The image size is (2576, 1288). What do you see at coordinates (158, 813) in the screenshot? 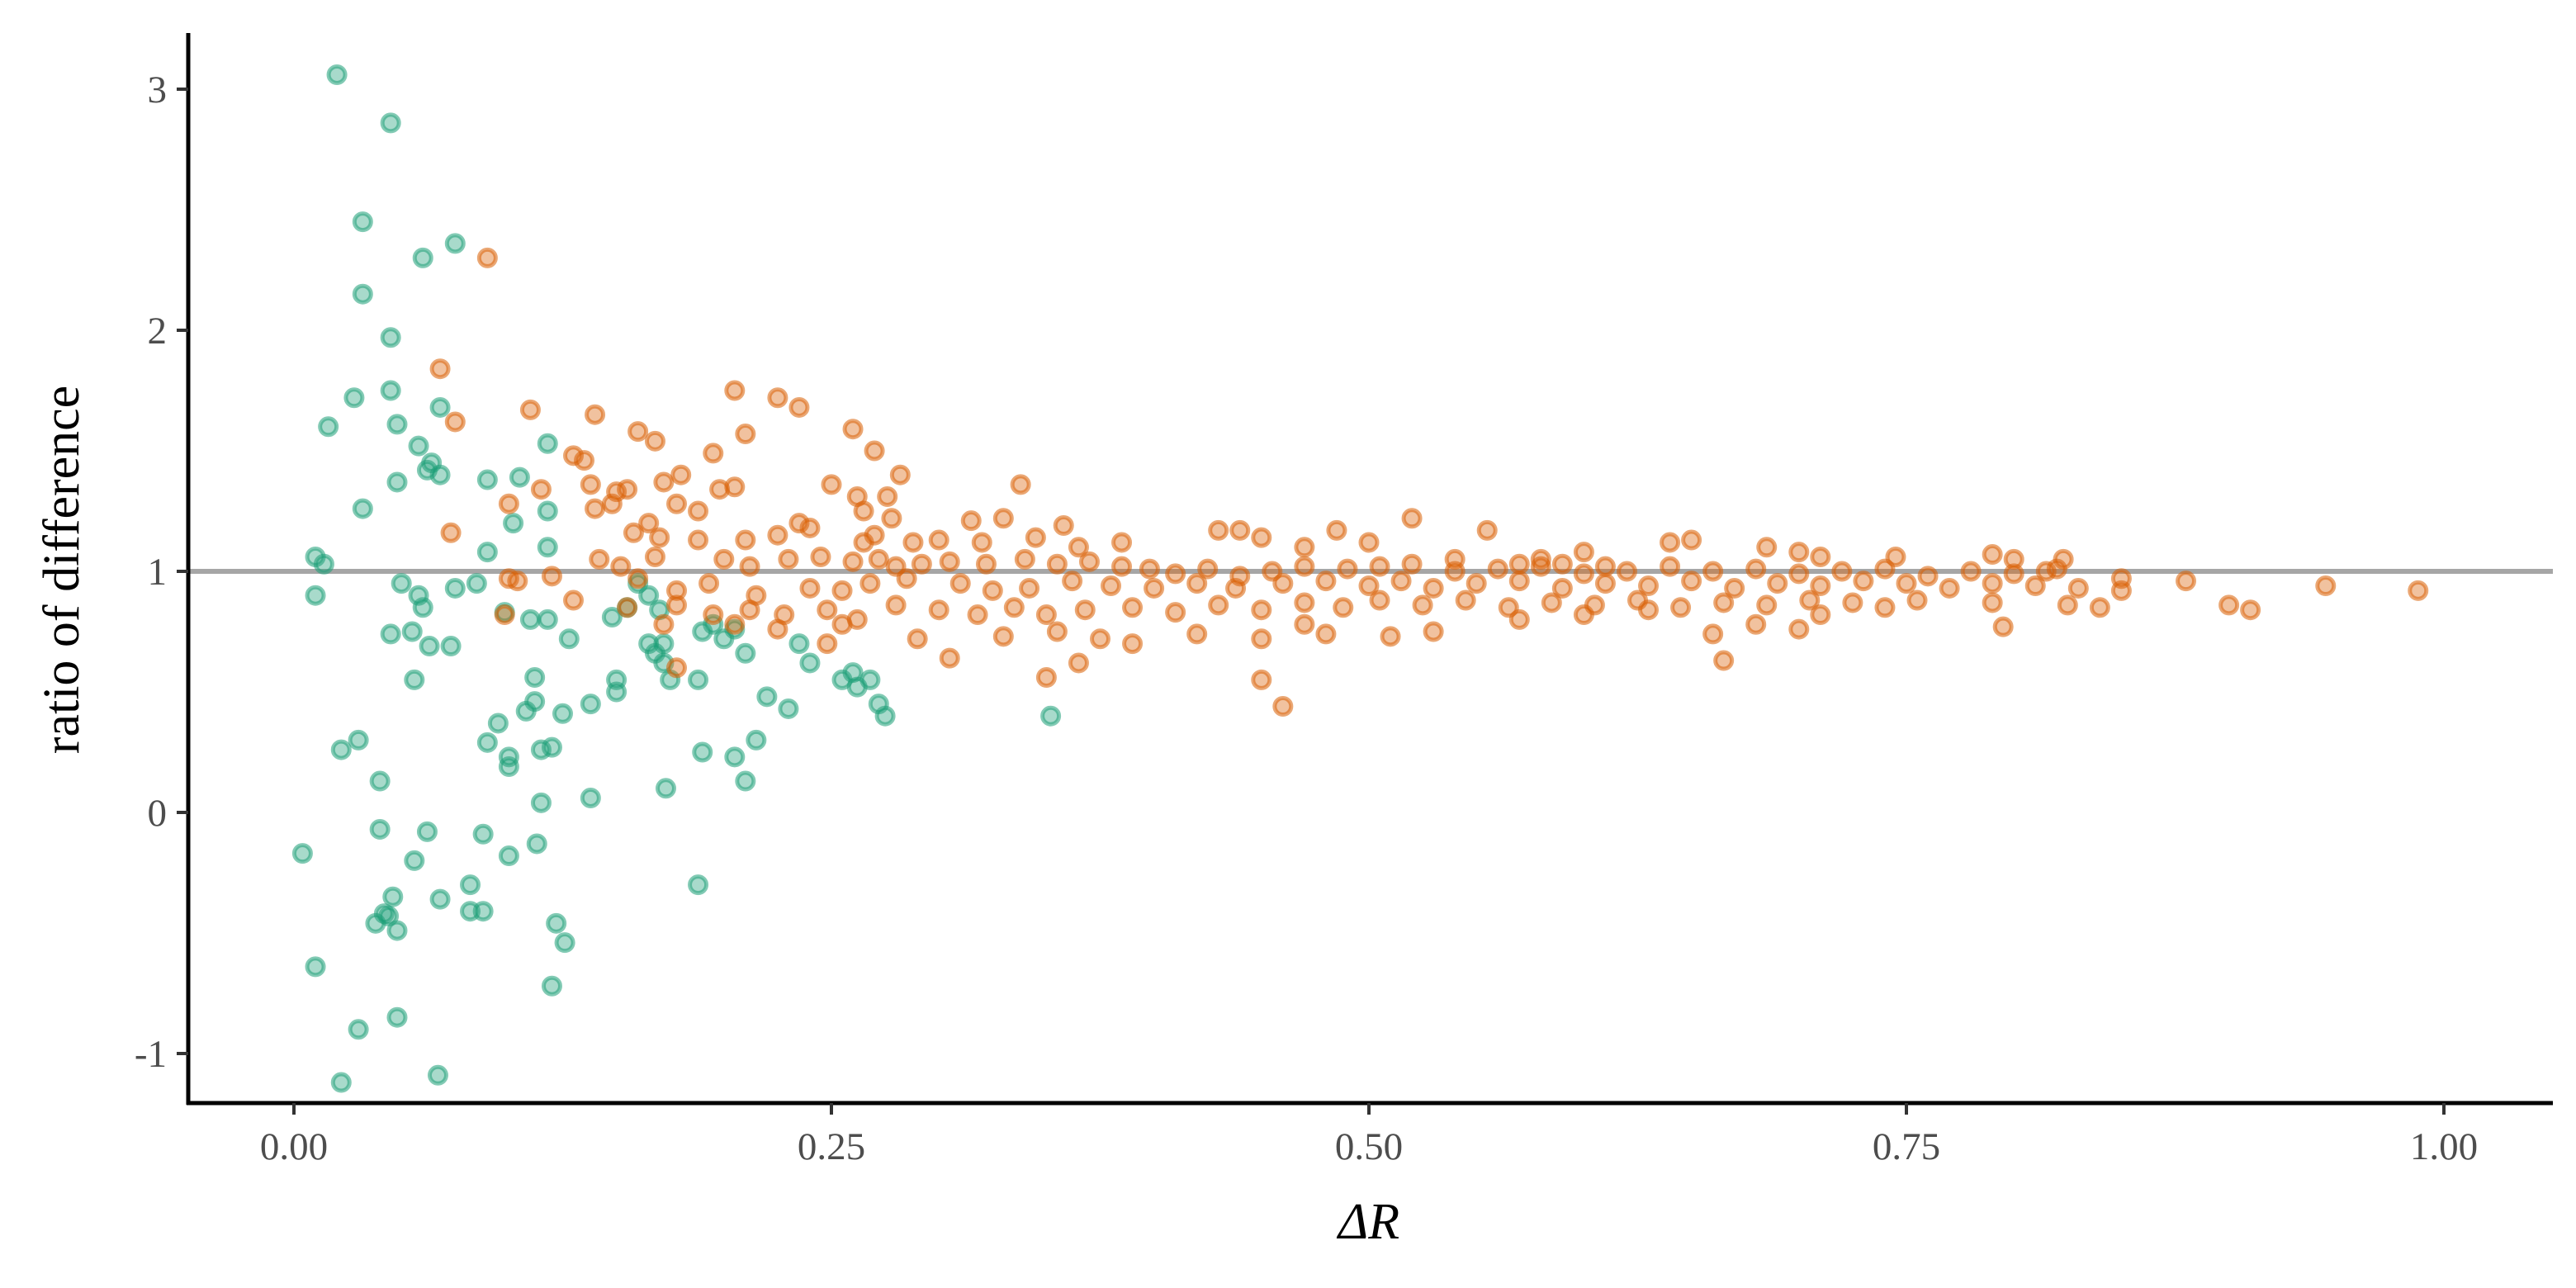
I see `y-tick-label: 0` at bounding box center [158, 813].